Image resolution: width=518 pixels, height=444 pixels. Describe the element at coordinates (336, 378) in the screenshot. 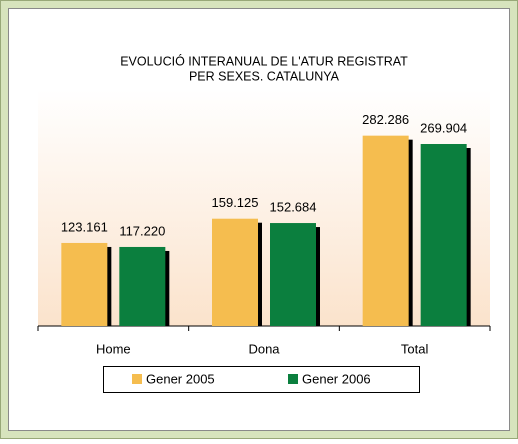

I see `legend-label: Gener 2006` at that location.